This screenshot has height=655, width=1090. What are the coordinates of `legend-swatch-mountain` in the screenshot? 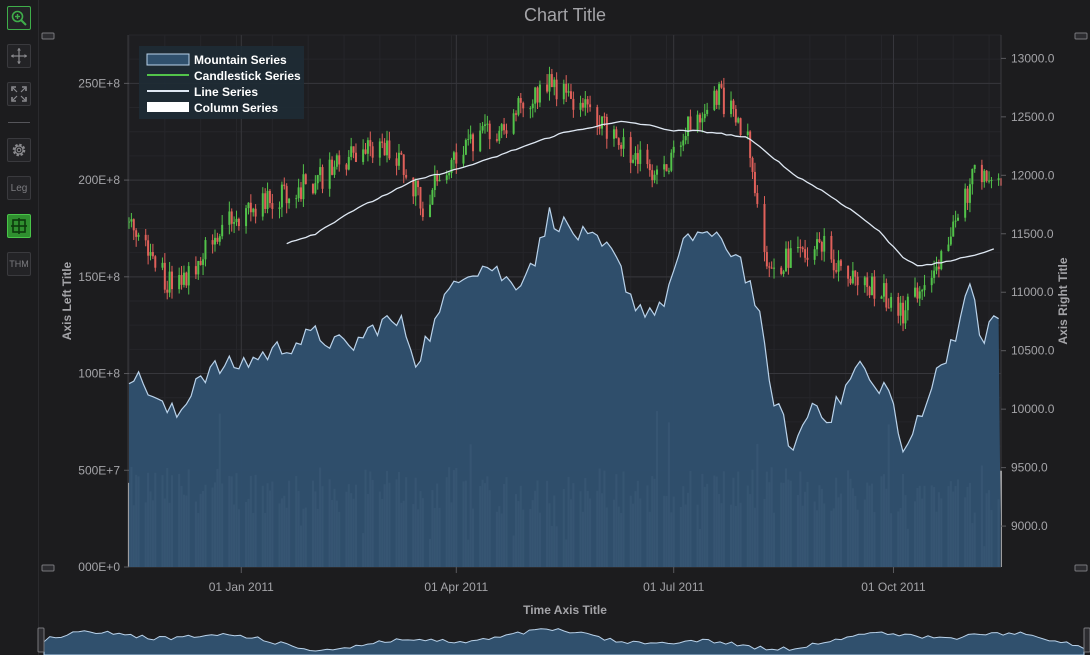 It's located at (168, 59).